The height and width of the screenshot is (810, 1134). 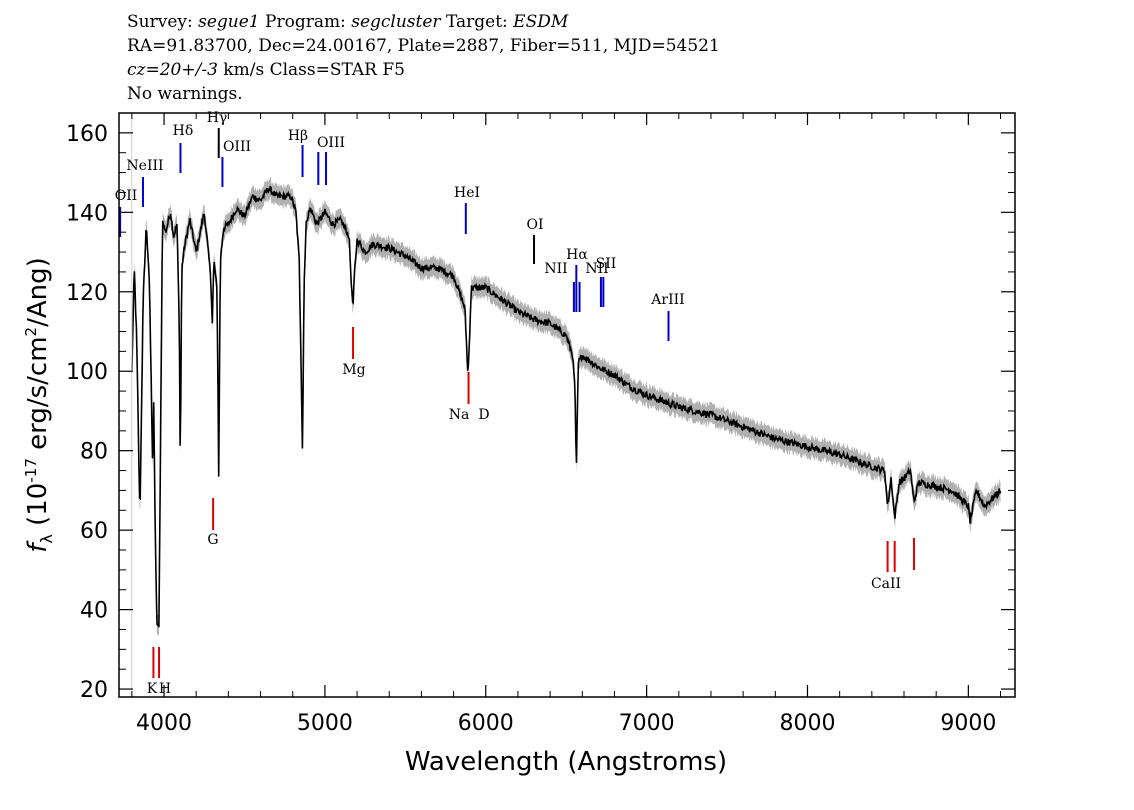 What do you see at coordinates (94, 531) in the screenshot?
I see `y-tick-label: 60` at bounding box center [94, 531].